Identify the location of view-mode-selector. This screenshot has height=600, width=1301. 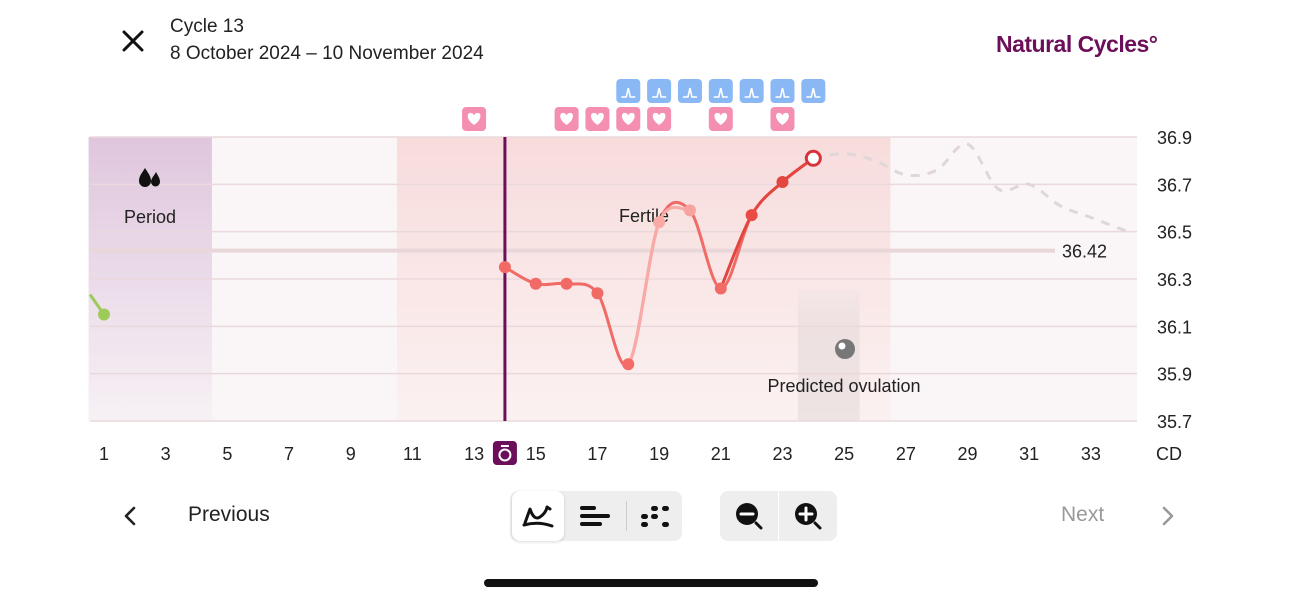
(596, 516).